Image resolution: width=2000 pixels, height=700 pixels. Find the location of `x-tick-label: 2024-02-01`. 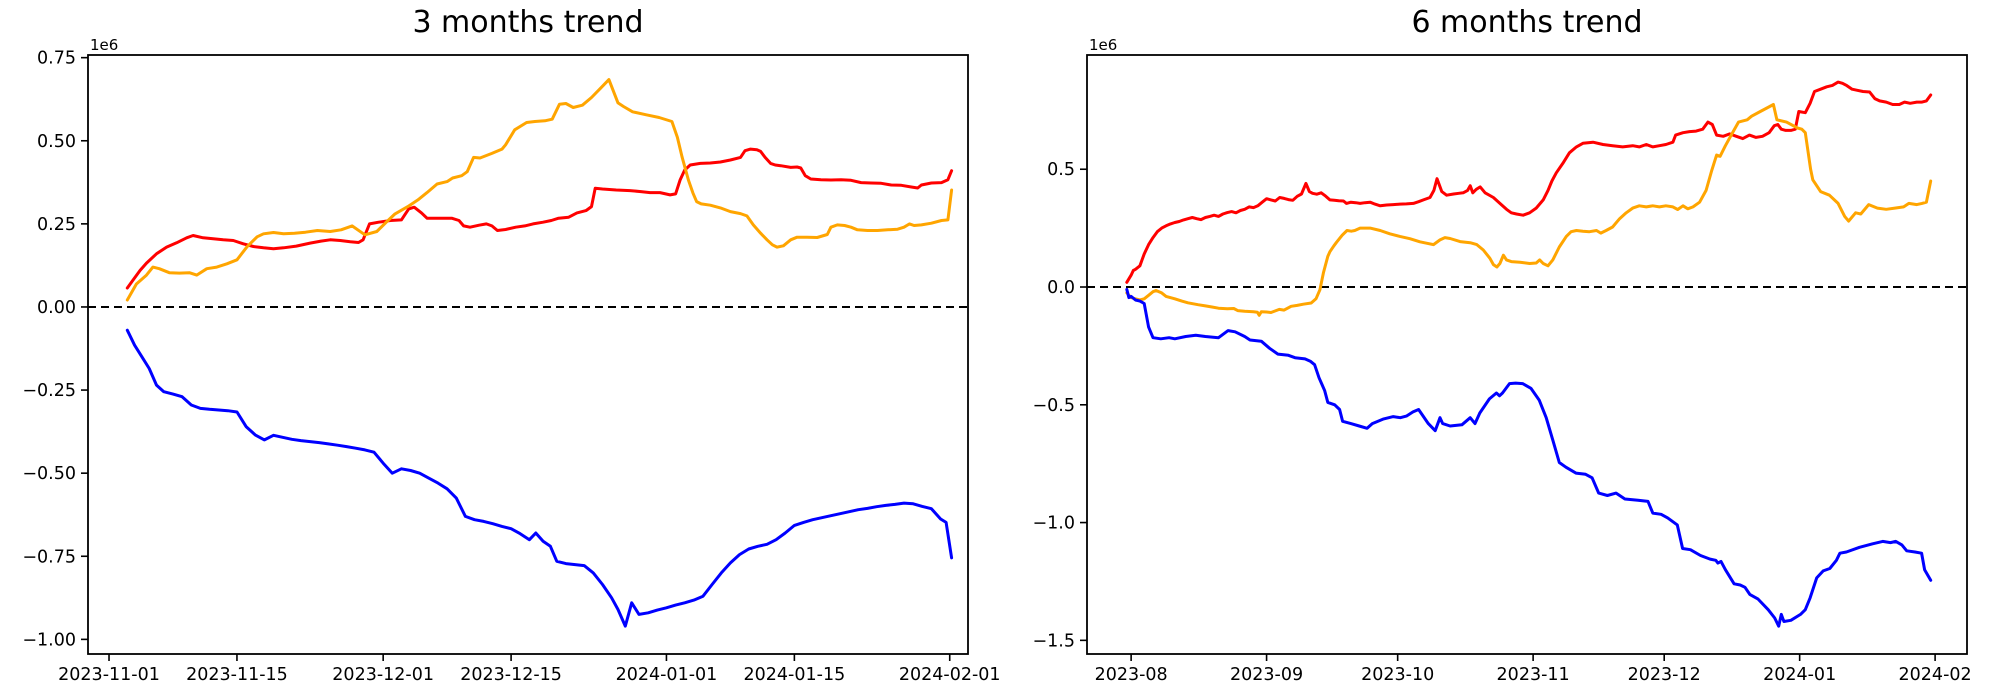

x-tick-label: 2024-02-01 is located at coordinates (950, 675).